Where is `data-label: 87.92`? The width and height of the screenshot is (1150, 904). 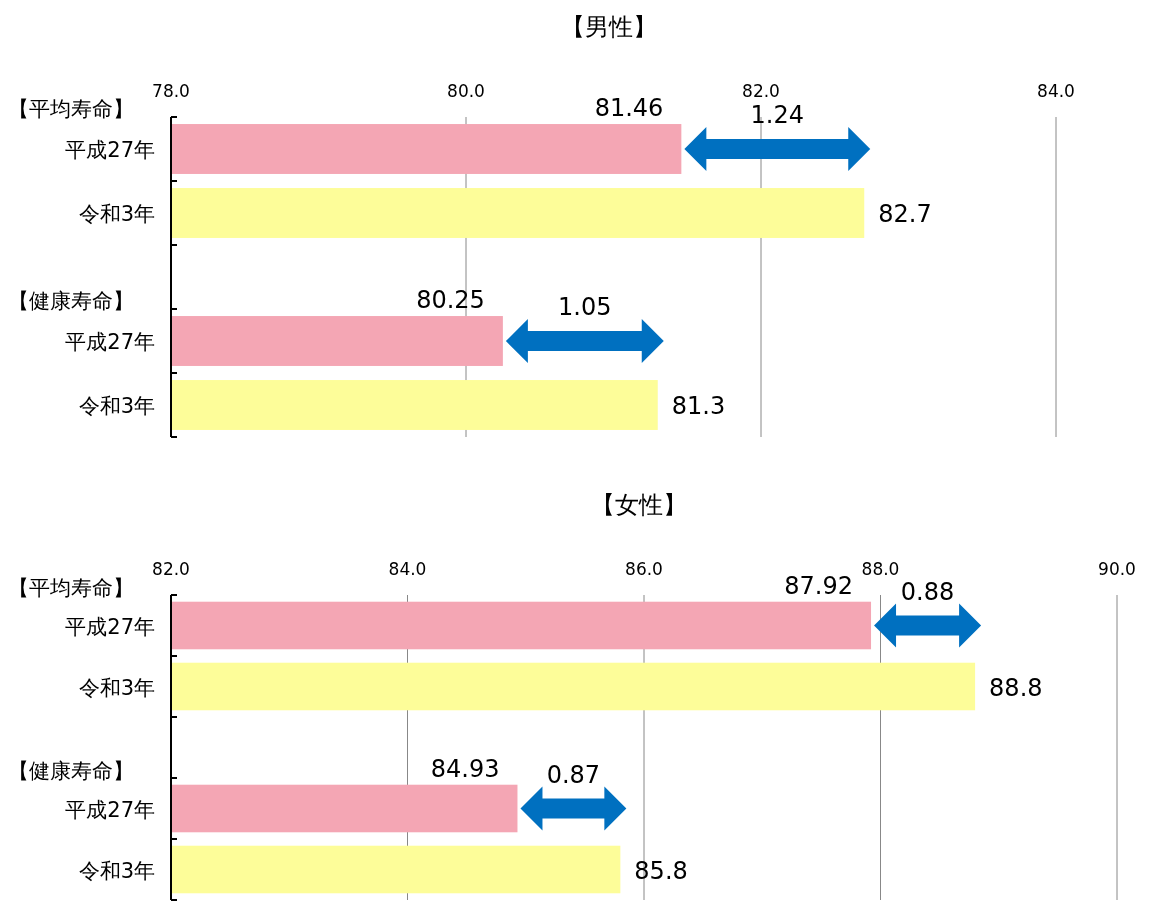
data-label: 87.92 is located at coordinates (819, 585).